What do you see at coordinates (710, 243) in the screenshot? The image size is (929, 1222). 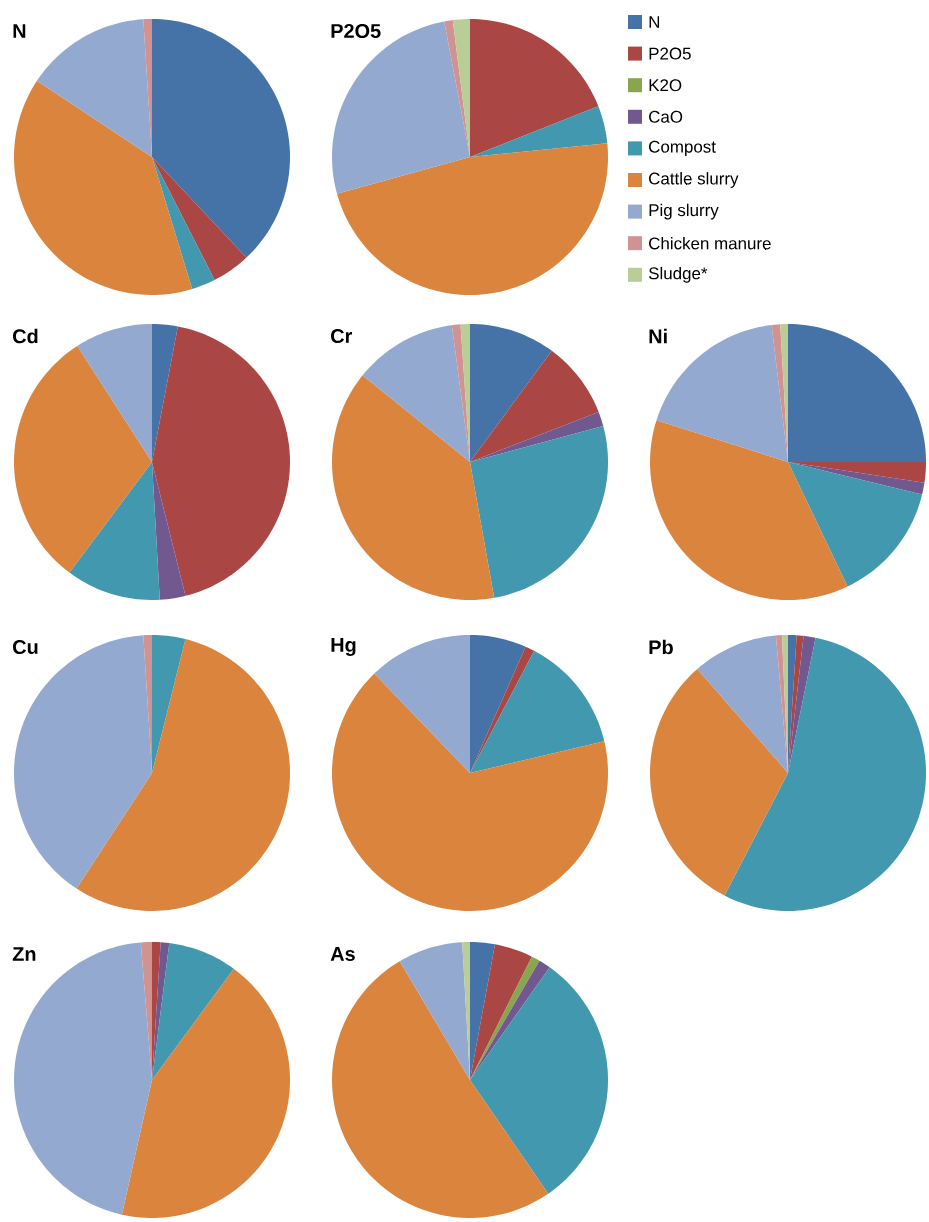 I see `legend-label: Chicken manure` at bounding box center [710, 243].